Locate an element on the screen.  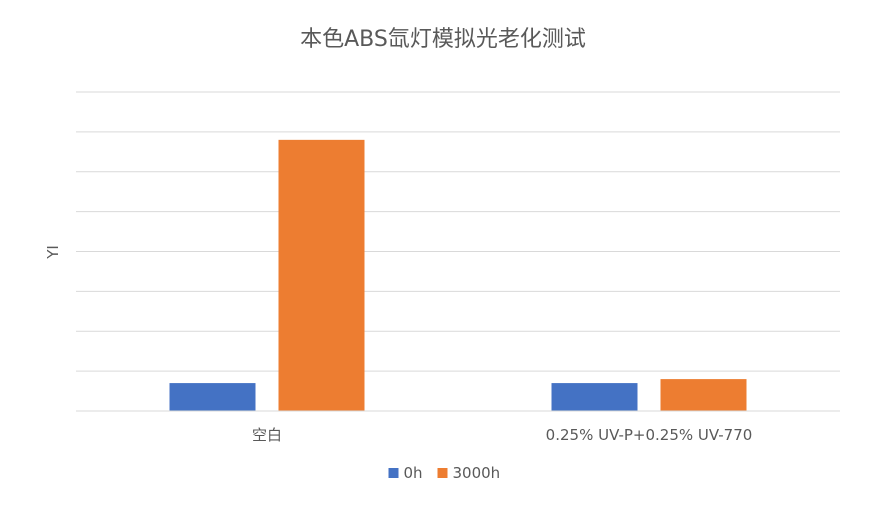
x-tick-labels: 空白 0.25% UV-P+0.25% UV-770 is located at coordinates (502, 435).